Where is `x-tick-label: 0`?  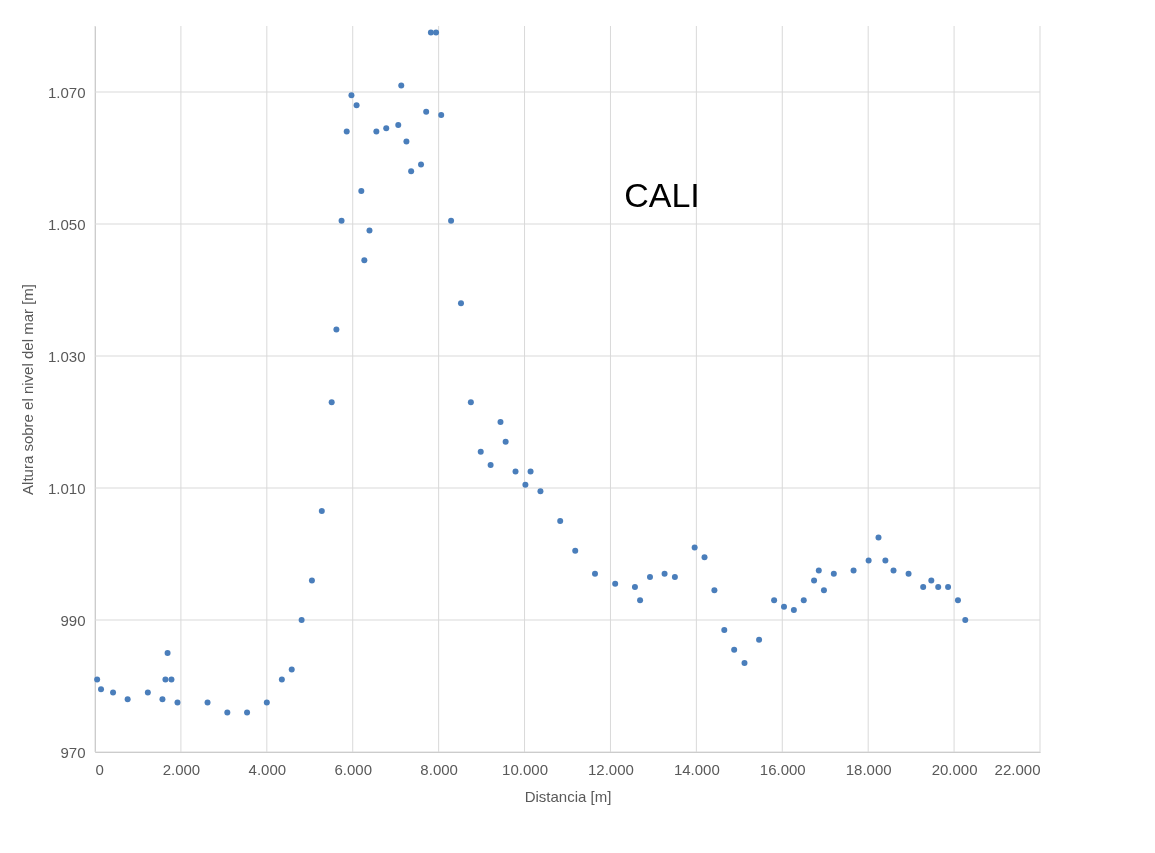 x-tick-label: 0 is located at coordinates (99, 769).